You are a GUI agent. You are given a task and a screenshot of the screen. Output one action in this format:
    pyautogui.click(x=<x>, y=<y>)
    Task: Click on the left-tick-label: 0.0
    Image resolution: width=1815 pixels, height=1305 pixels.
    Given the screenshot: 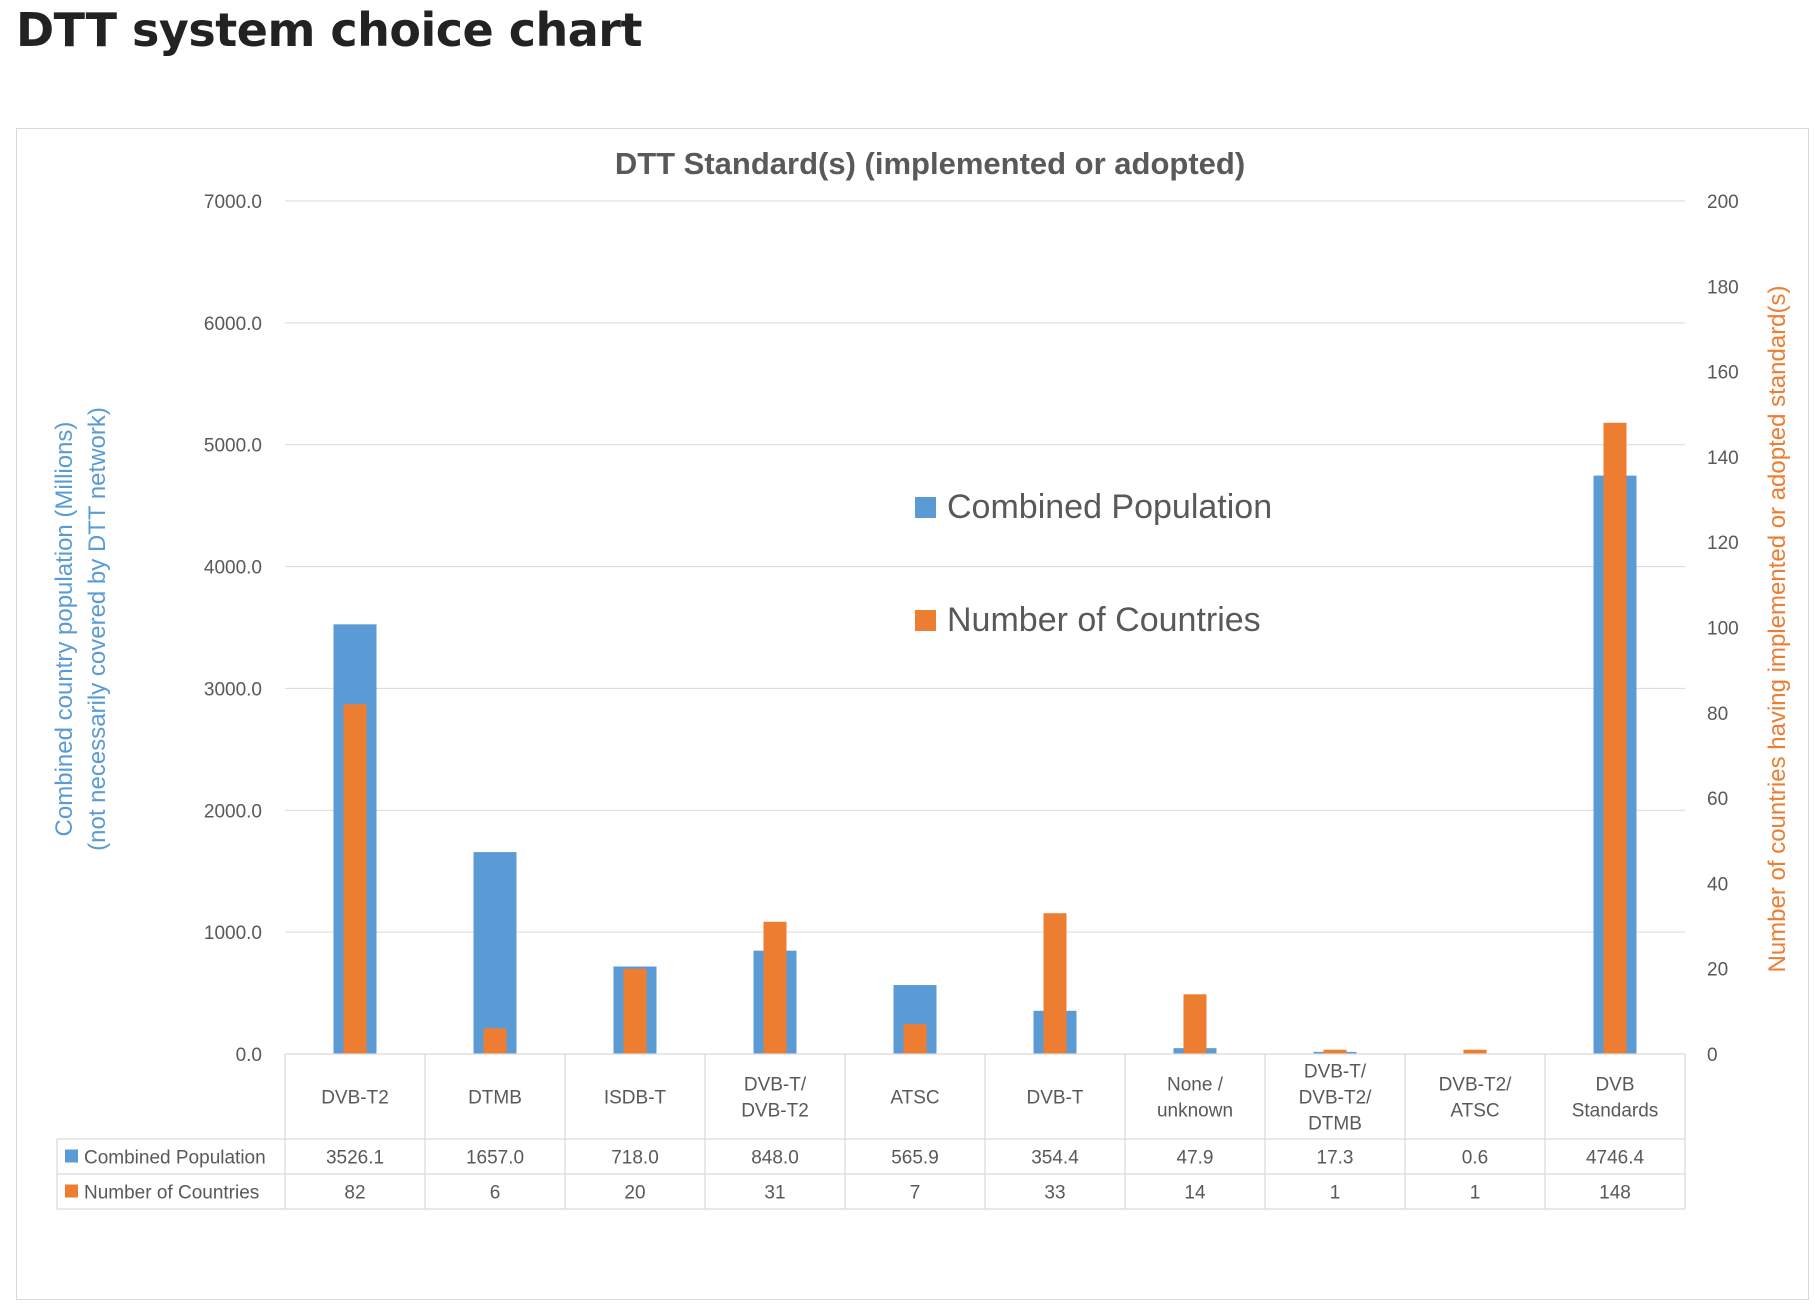 What is the action you would take?
    pyautogui.click(x=249, y=1055)
    